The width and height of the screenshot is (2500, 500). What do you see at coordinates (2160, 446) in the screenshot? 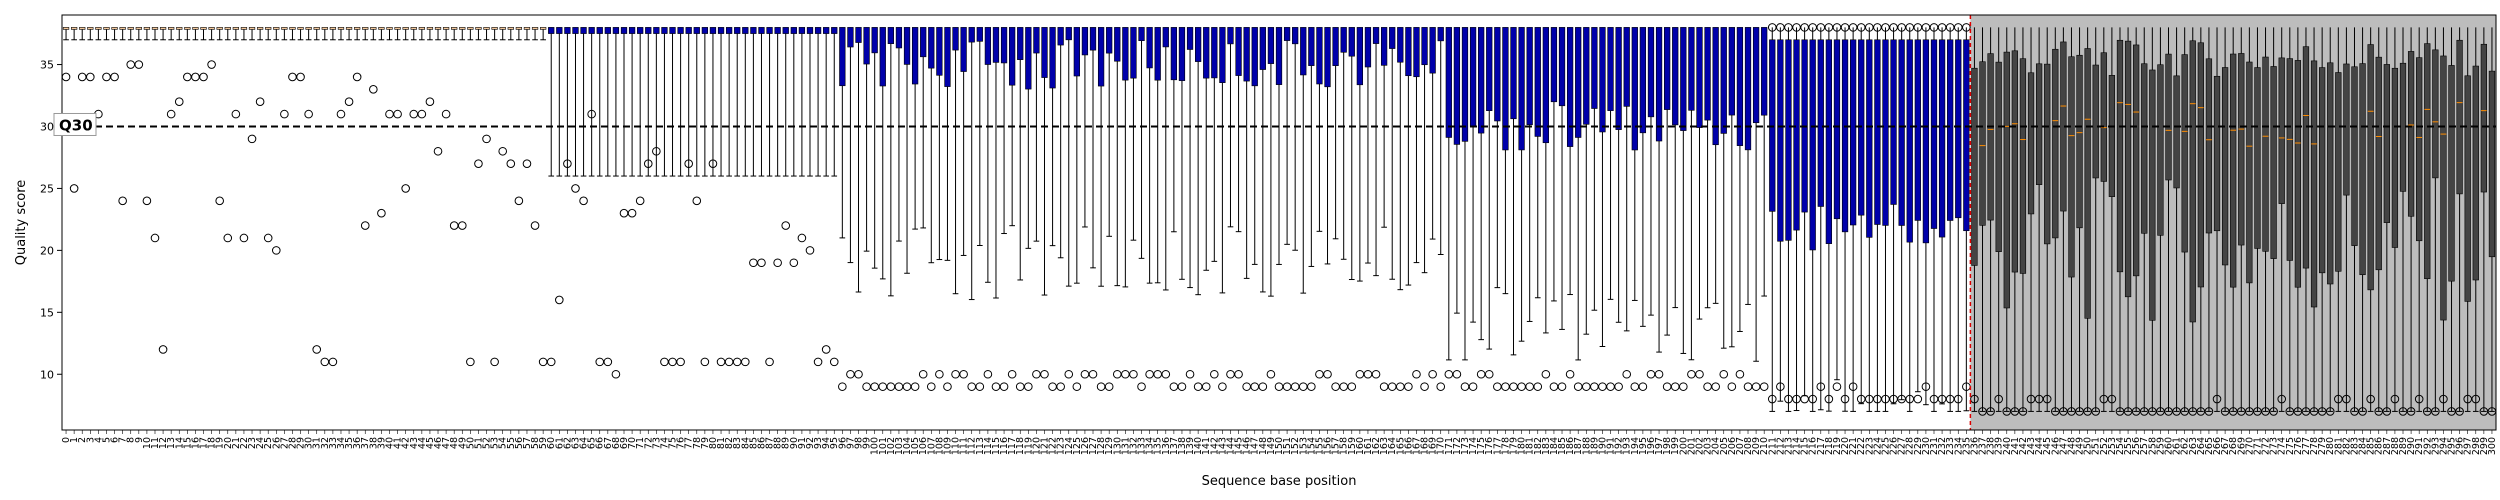
I see `x-tick-label: 259` at bounding box center [2160, 446].